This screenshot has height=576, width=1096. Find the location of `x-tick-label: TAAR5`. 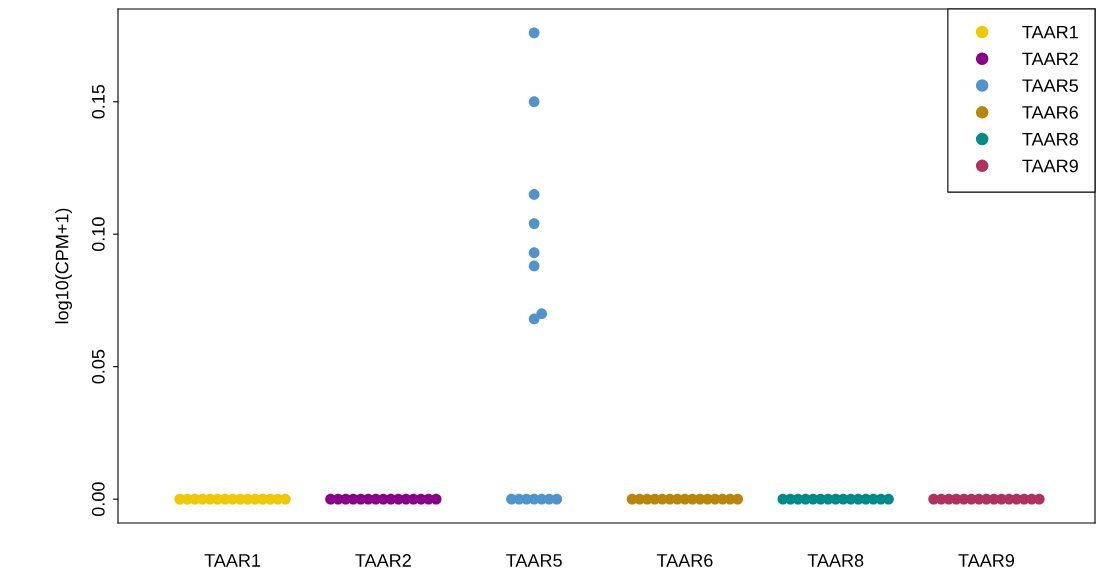

x-tick-label: TAAR5 is located at coordinates (534, 560).